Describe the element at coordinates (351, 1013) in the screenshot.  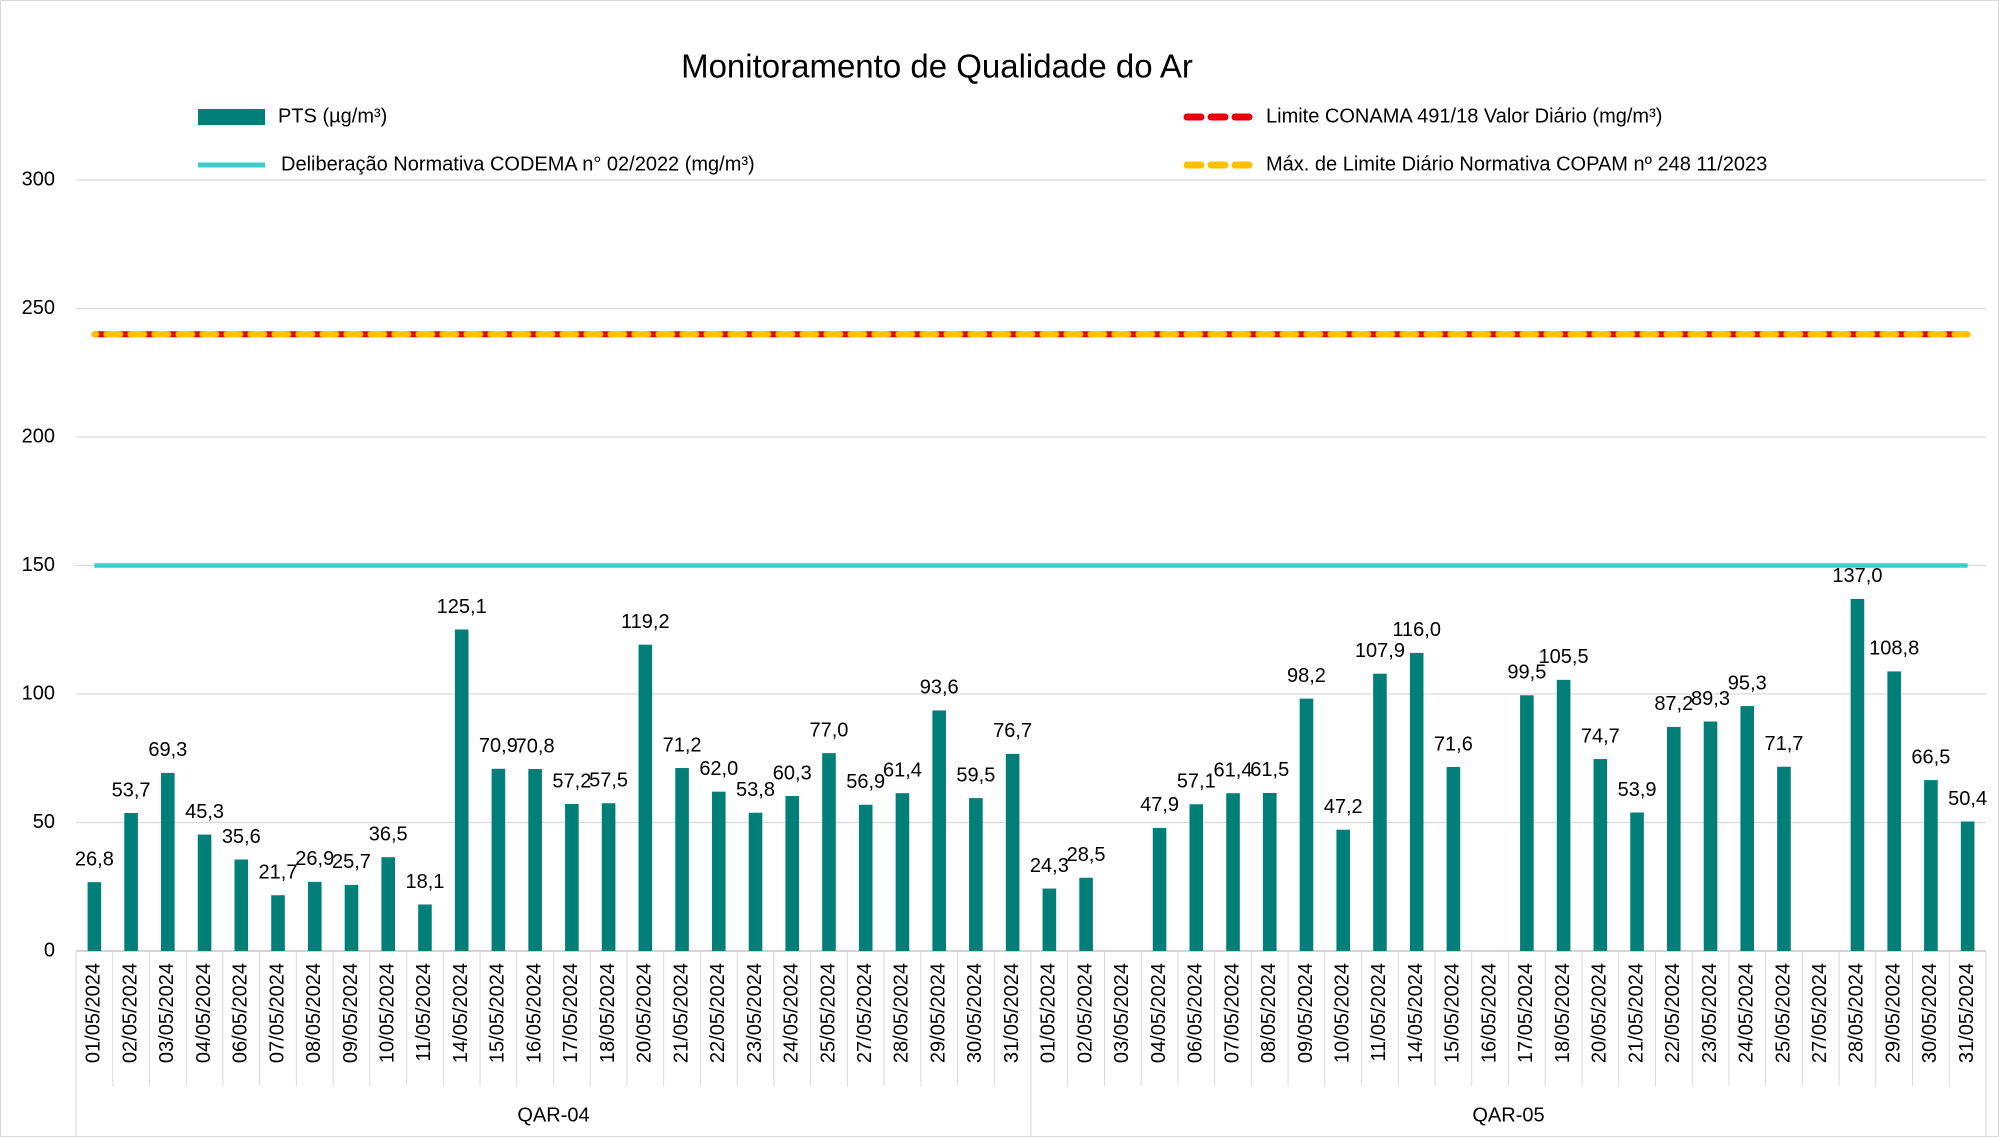
I see `x-tick-label: 09/05/2024` at that location.